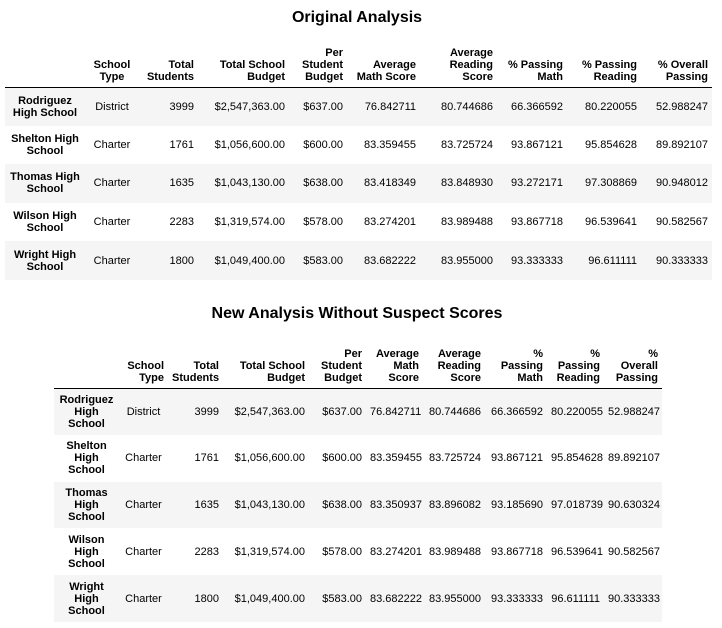 The height and width of the screenshot is (628, 722). I want to click on column-header-pct-math: % Passing Math, so click(521, 365).